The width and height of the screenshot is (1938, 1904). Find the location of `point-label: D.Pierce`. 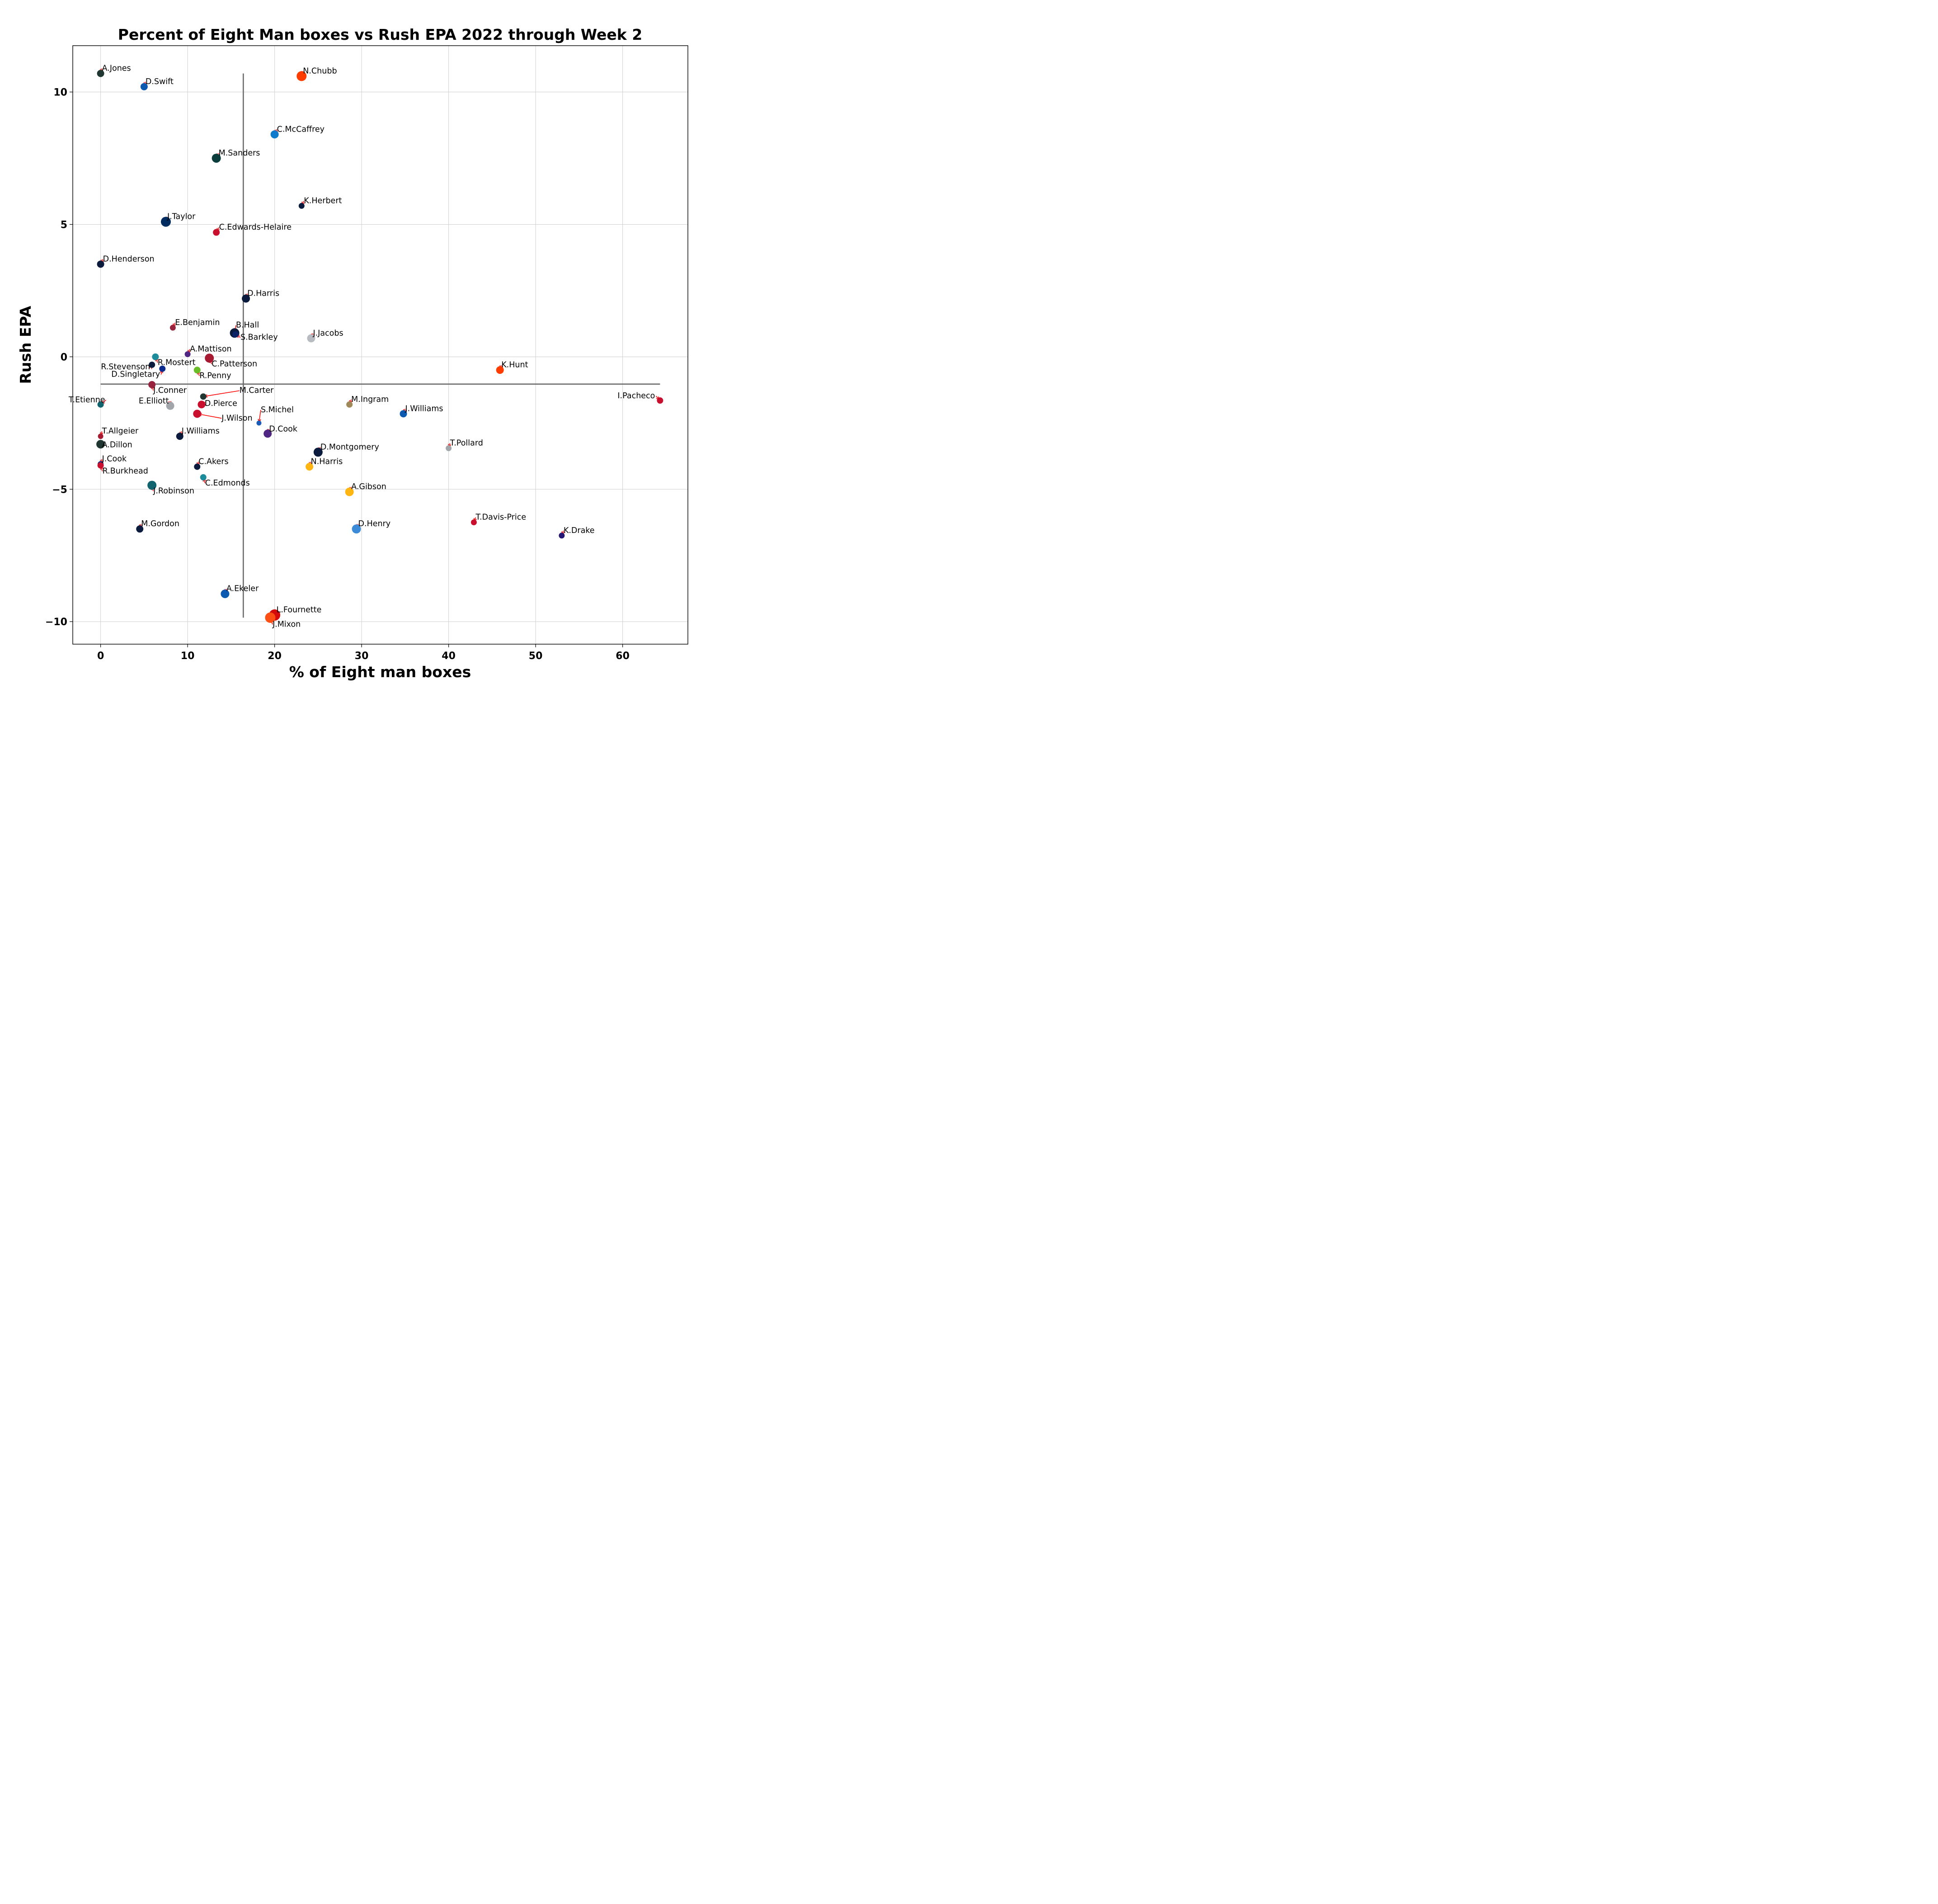

point-label: D.Pierce is located at coordinates (221, 403).